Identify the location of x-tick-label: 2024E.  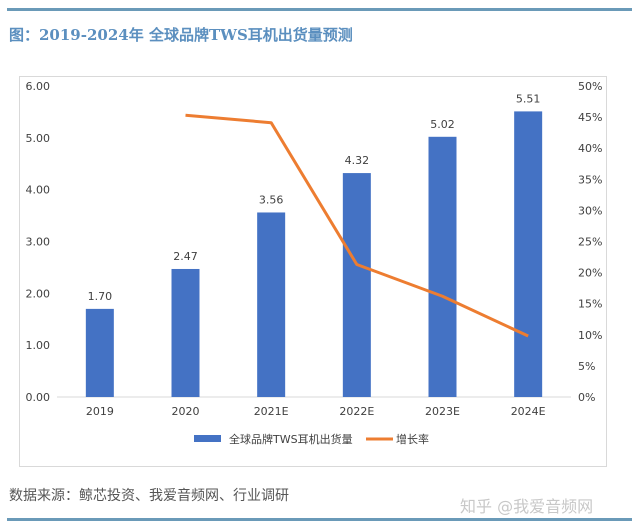
(528, 411).